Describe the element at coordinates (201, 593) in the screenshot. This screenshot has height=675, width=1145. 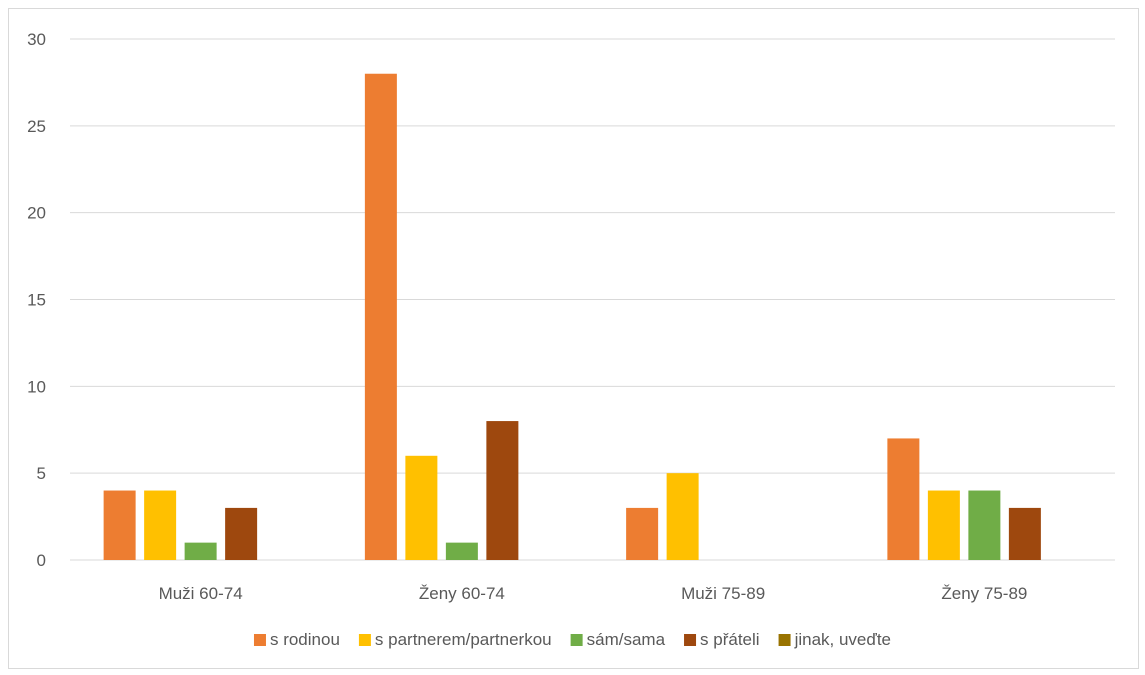
I see `x-category-label: Muži 60-74` at that location.